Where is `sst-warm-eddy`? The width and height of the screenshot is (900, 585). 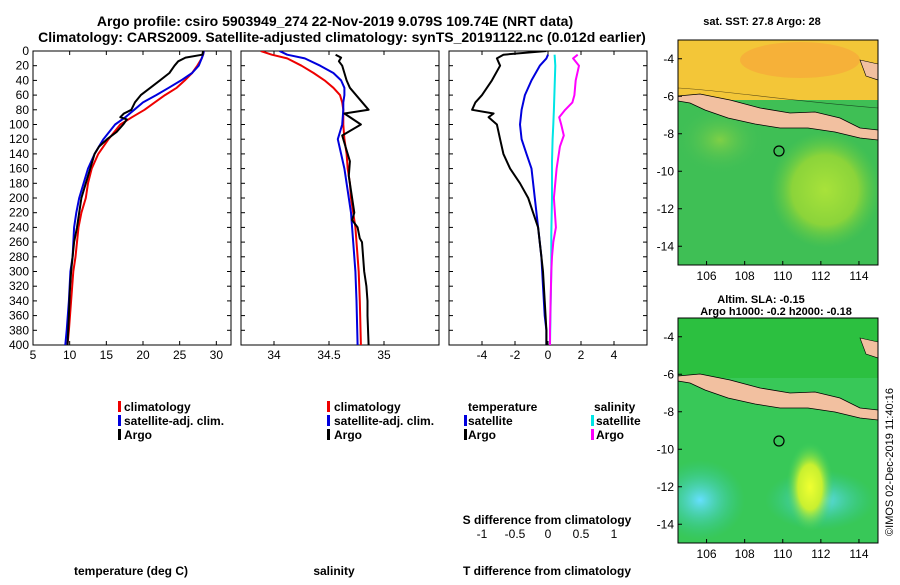 sst-warm-eddy is located at coordinates (824, 190).